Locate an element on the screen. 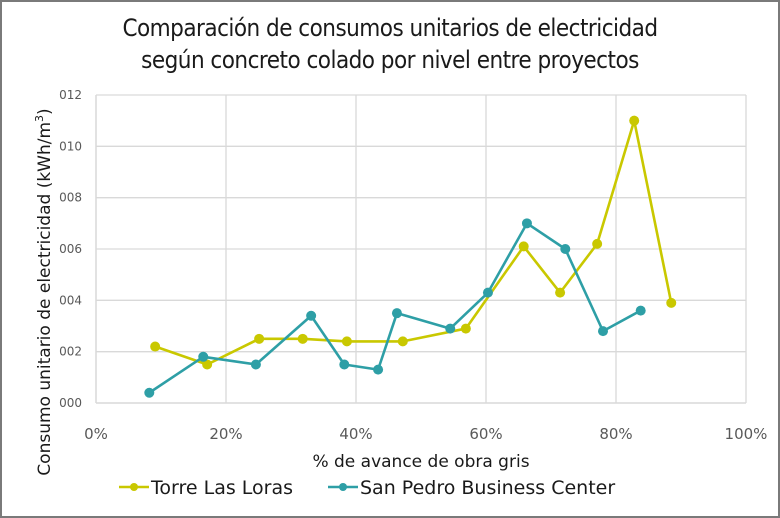 This screenshot has height=518, width=780. x-tick-label: 80% is located at coordinates (615, 434).